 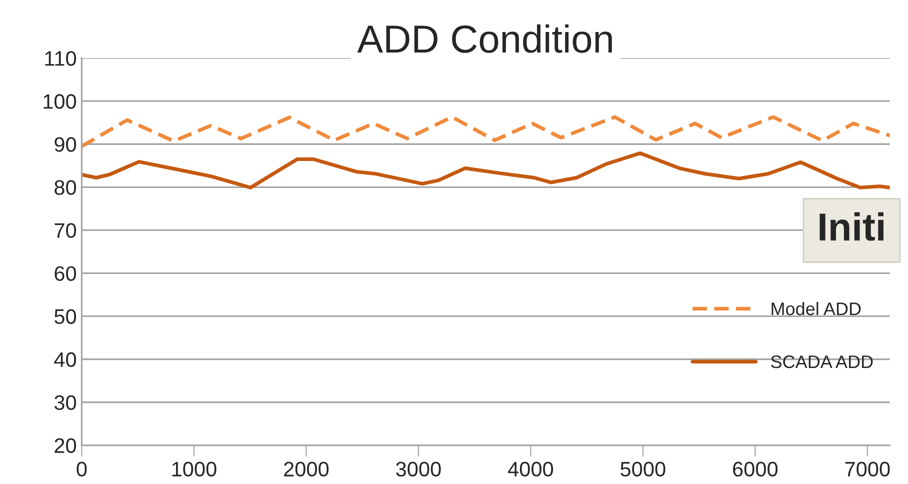 I want to click on y-tick-label: 40, so click(x=65, y=359).